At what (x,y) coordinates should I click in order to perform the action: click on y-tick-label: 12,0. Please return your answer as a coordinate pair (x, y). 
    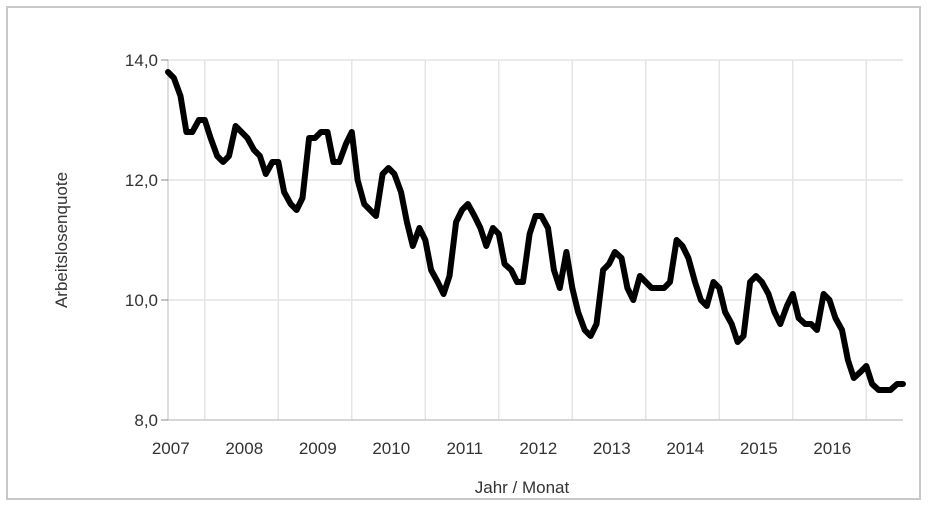
    Looking at the image, I should click on (141, 180).